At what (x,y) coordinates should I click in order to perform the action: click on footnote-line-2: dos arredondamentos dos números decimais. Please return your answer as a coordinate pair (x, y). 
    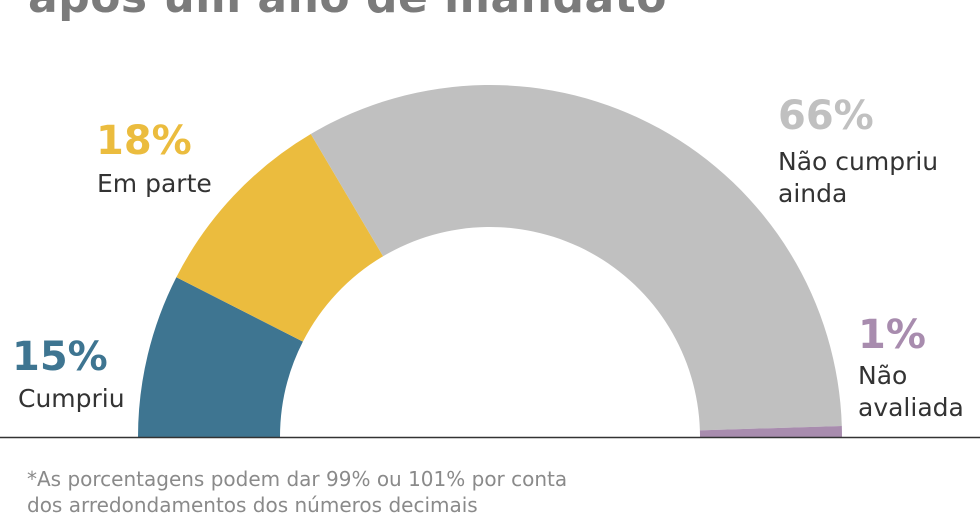
    Looking at the image, I should click on (252, 505).